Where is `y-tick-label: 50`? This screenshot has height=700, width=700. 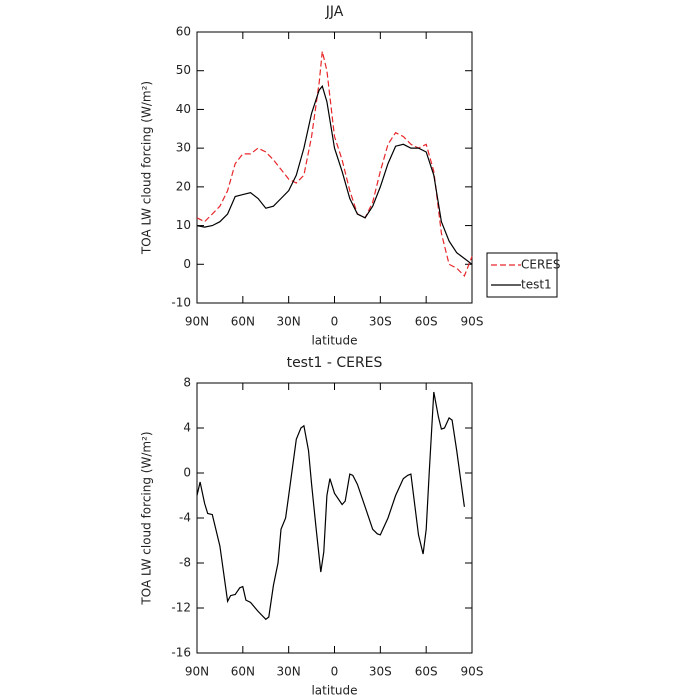
y-tick-label: 50 is located at coordinates (183, 70).